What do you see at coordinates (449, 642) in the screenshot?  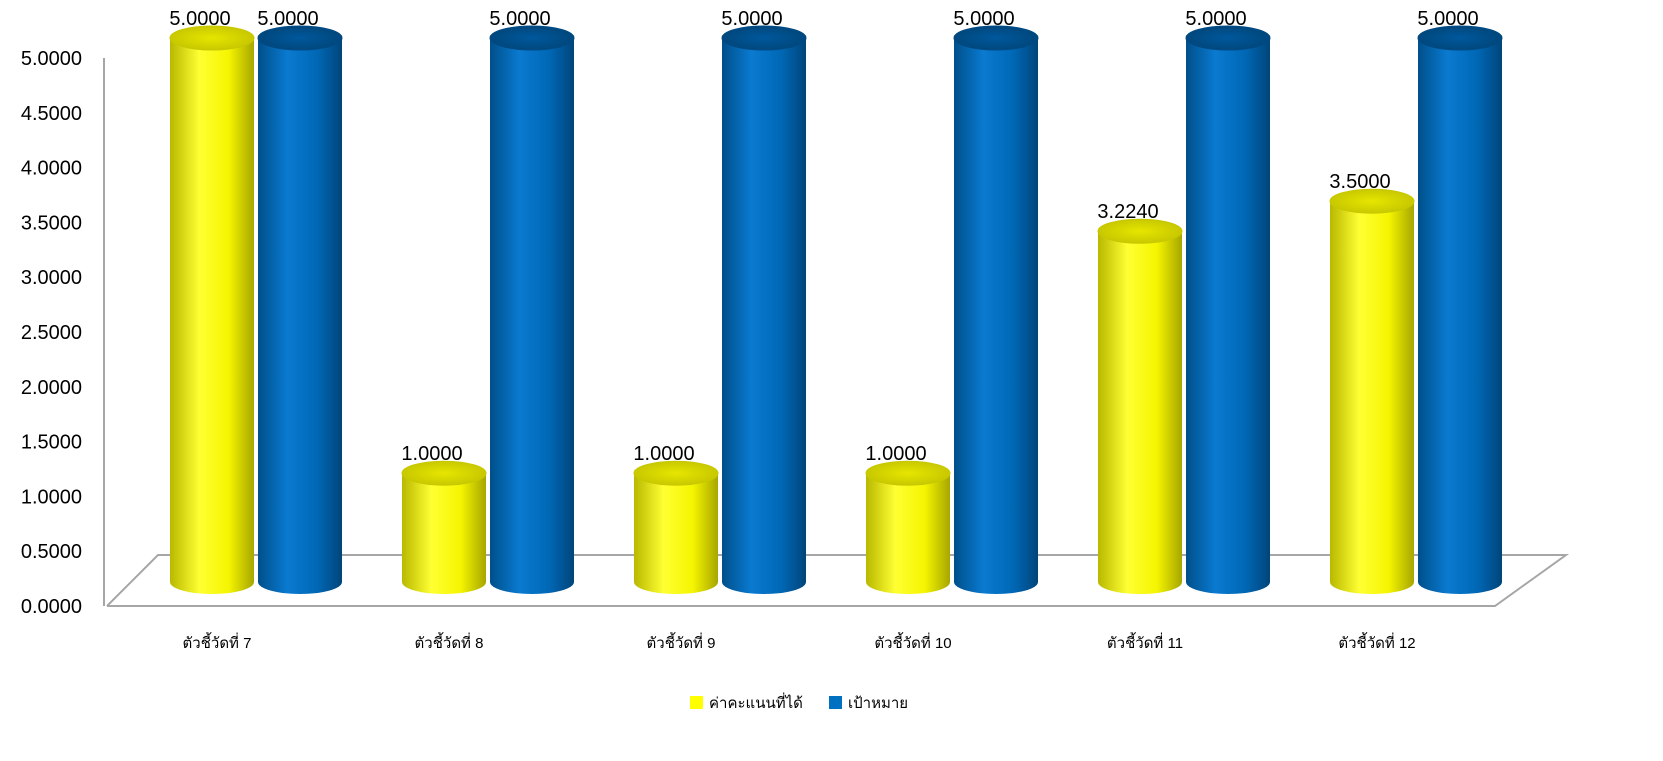 I see `x-tick-label: ตัวชี้วัดที่ 8` at bounding box center [449, 642].